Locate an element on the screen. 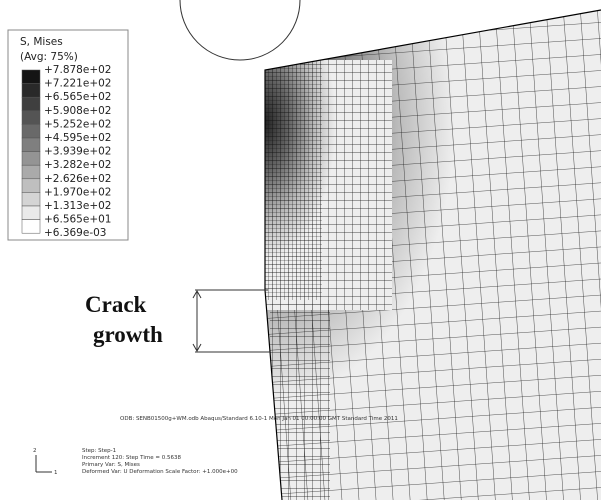 The width and height of the screenshot is (601, 500). legend-label: +1.313e+02 is located at coordinates (77, 206).